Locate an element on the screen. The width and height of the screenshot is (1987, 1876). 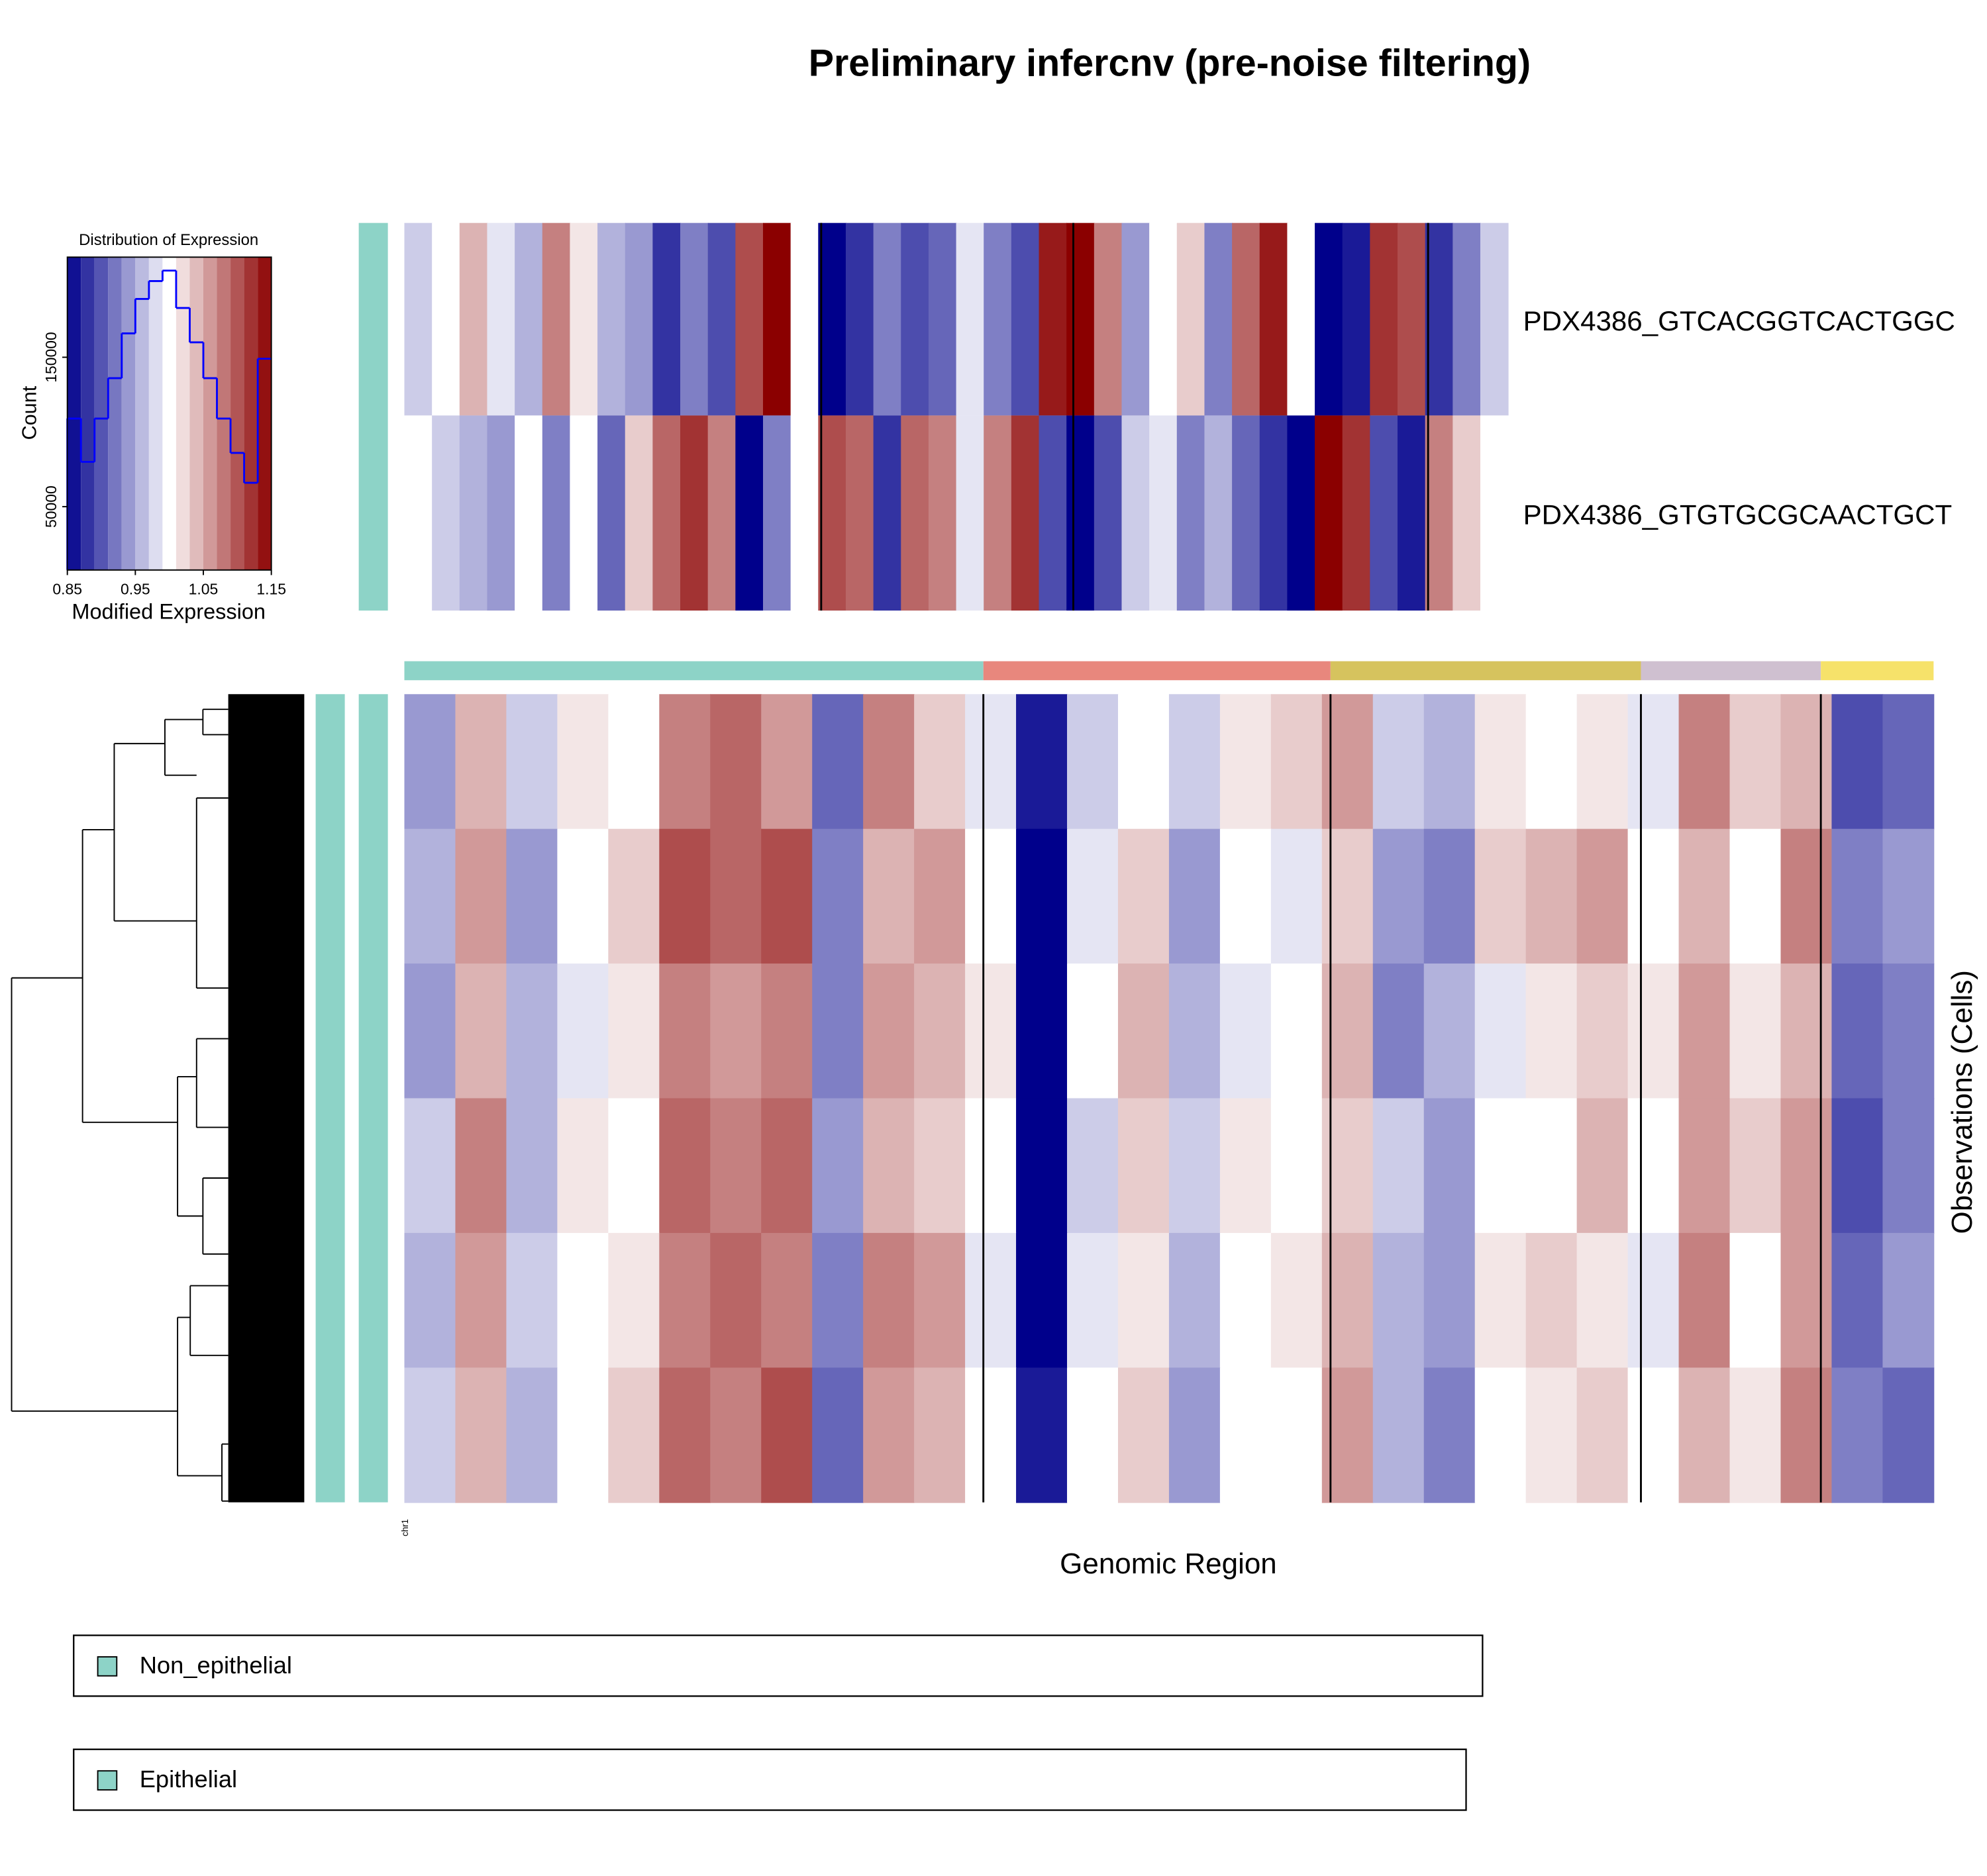
x-tick-label: 0.95 is located at coordinates (135, 588).